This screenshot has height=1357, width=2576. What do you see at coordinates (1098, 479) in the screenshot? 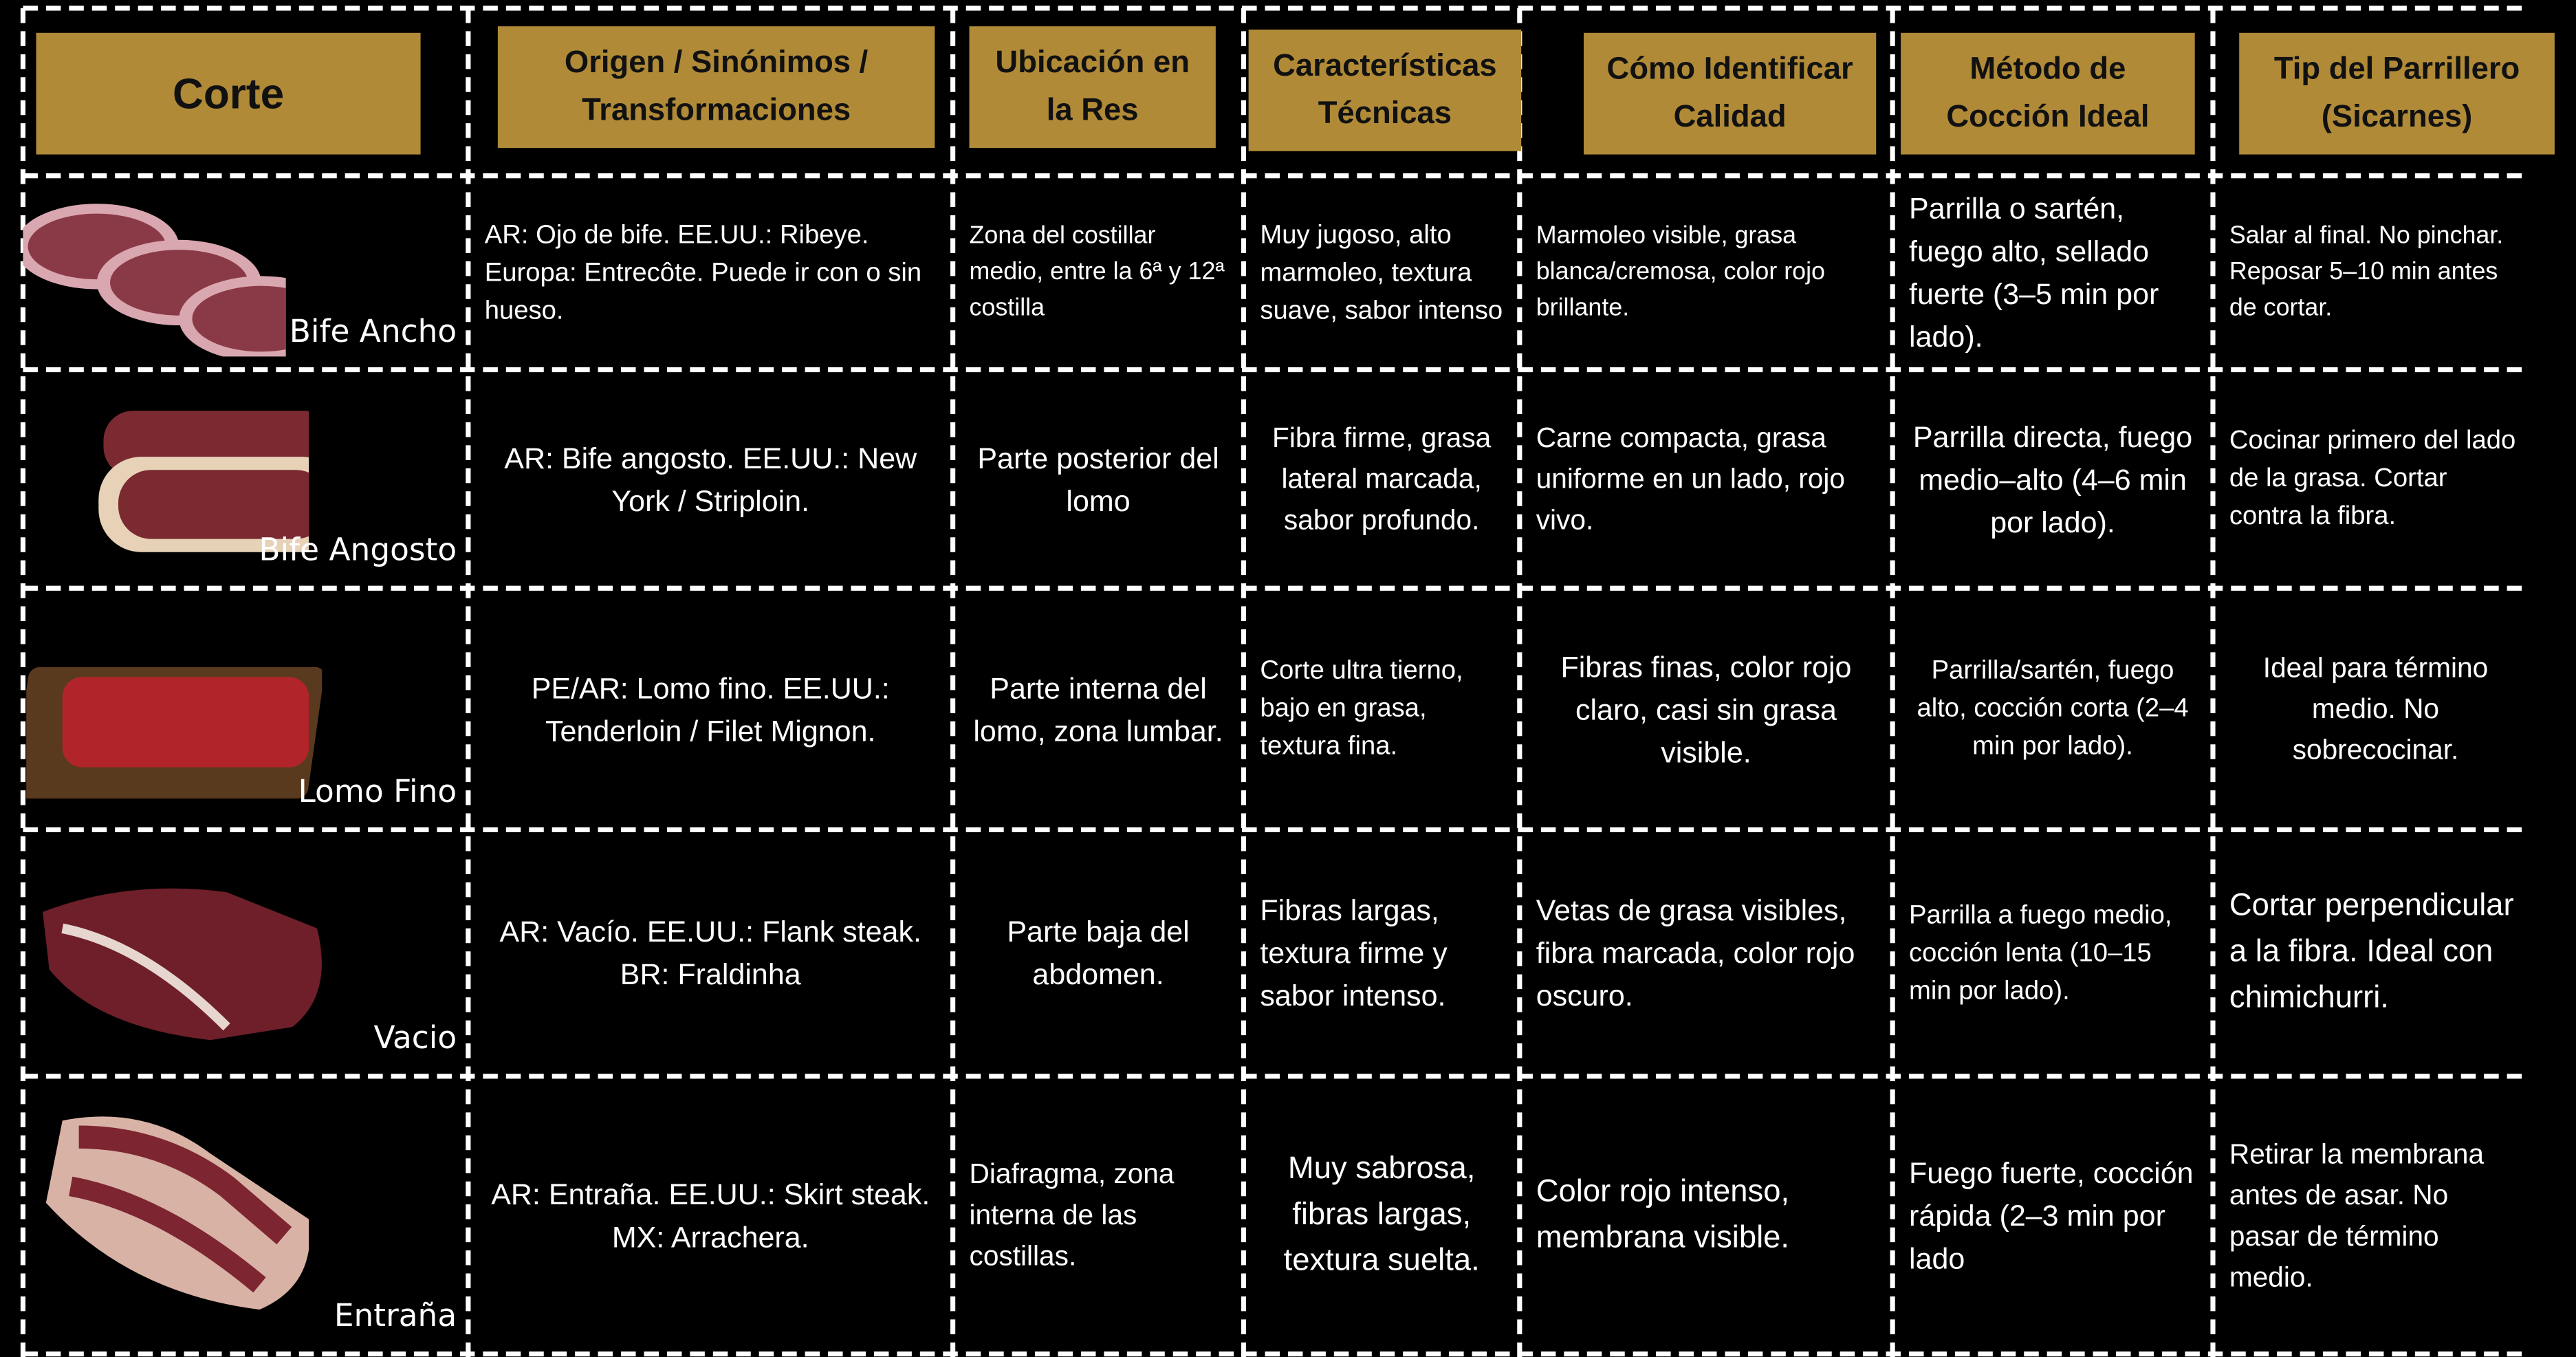
I see `cell-text: Parte posterior del lomo` at bounding box center [1098, 479].